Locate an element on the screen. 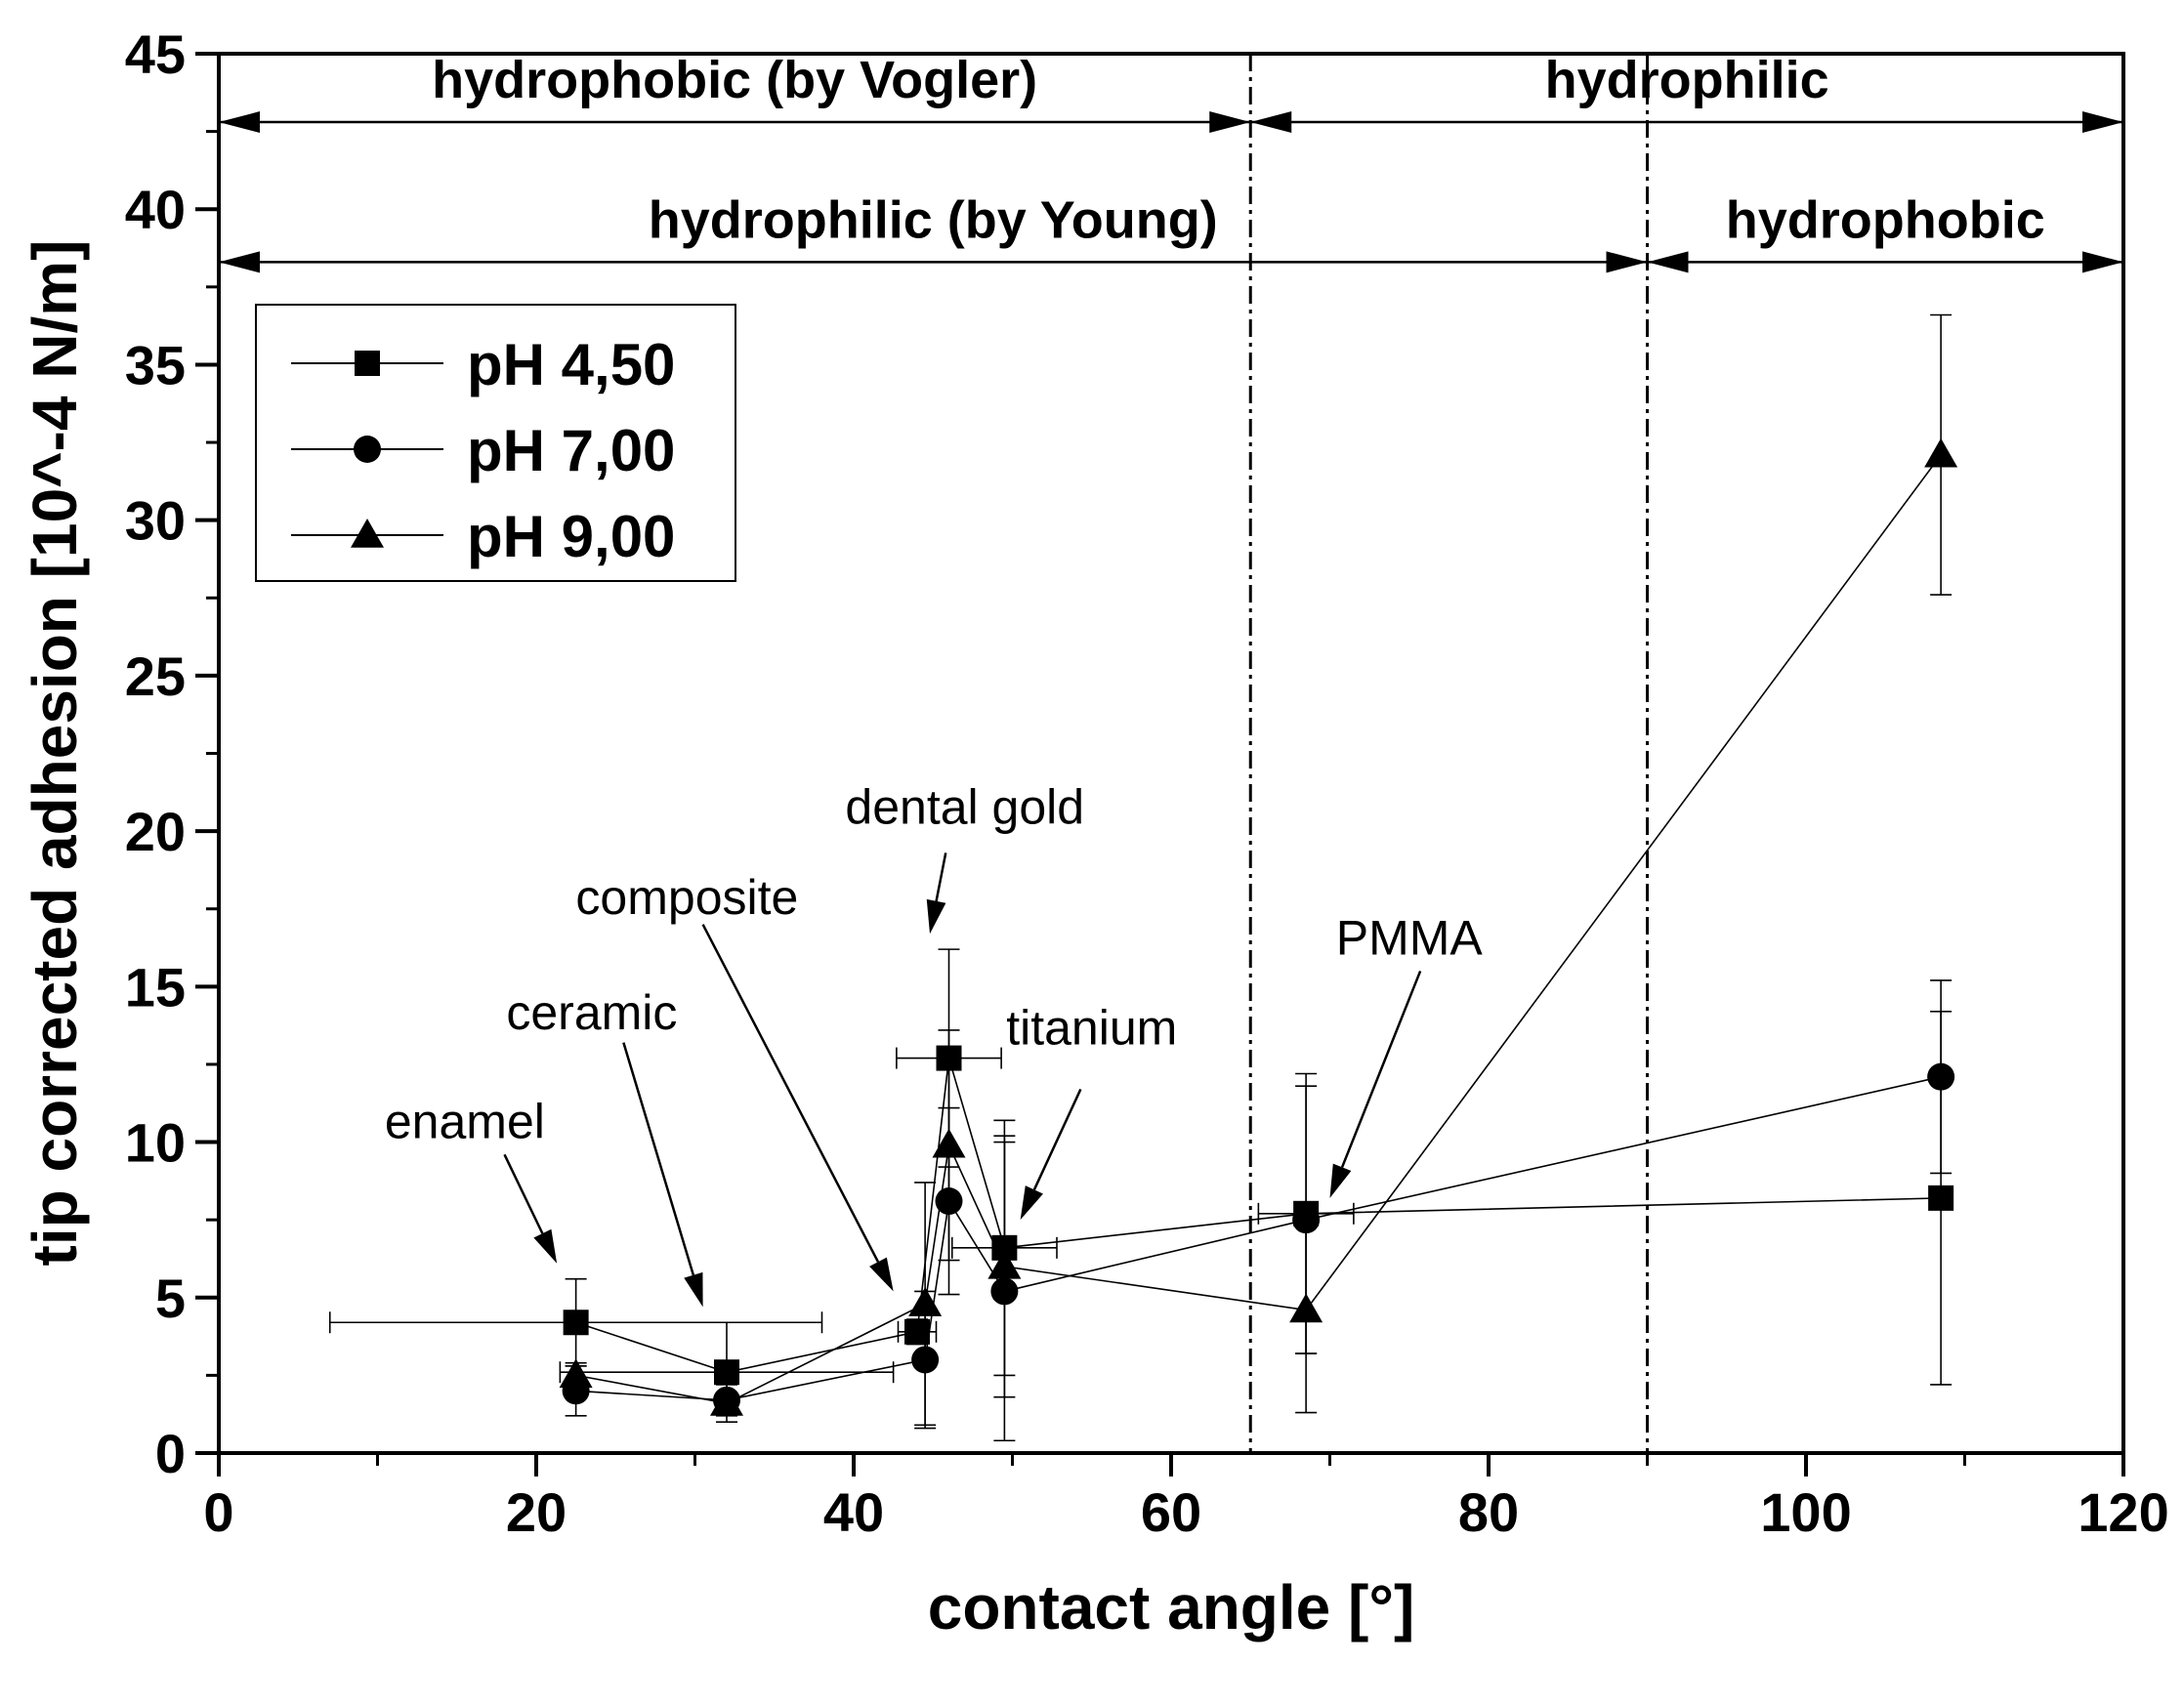  legend-marker-circle is located at coordinates (367, 449).